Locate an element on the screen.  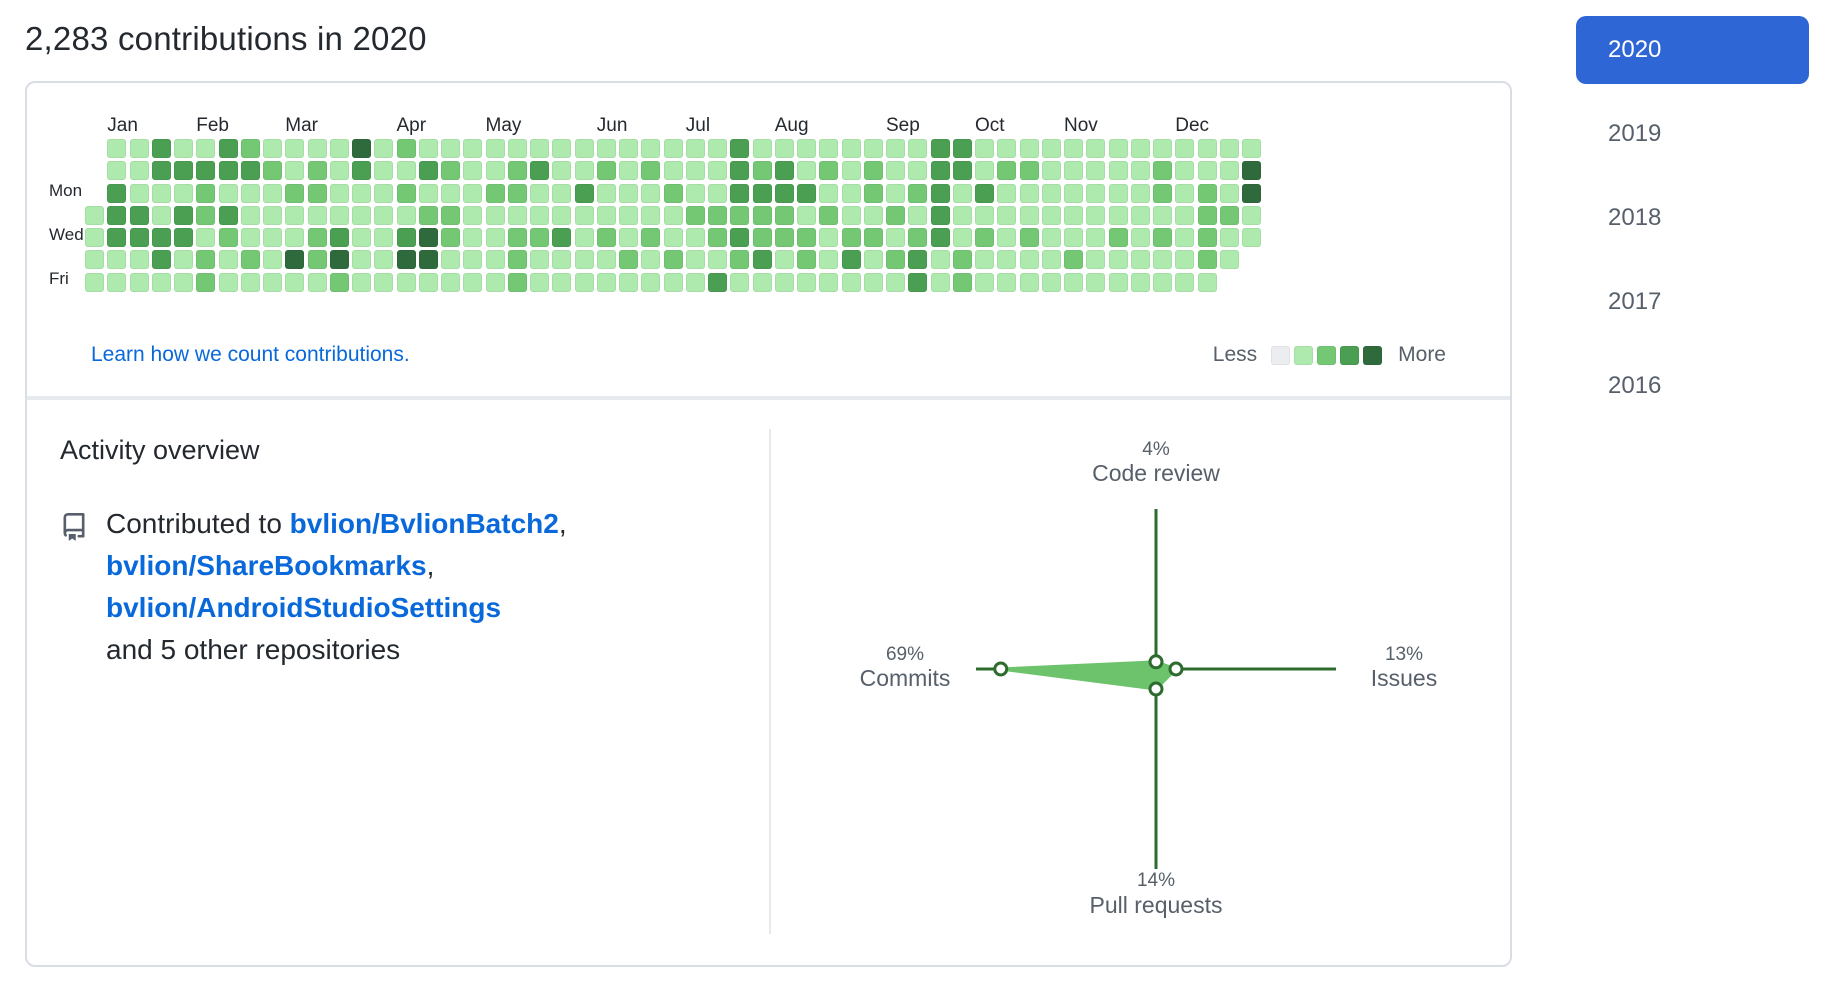
year-2016: 2016 is located at coordinates (1635, 385).